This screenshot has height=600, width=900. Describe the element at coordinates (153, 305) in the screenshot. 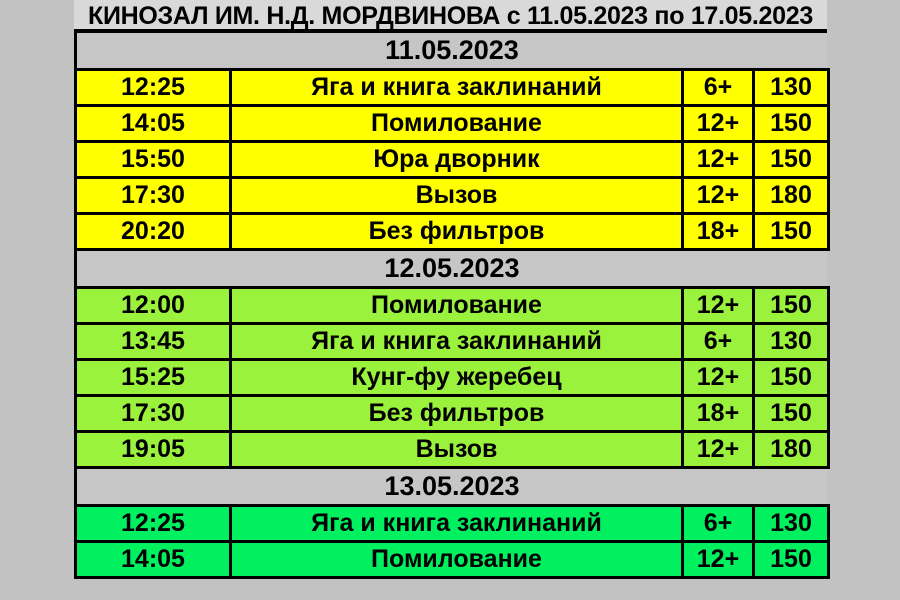

I see `cell-time: 12:00` at that location.